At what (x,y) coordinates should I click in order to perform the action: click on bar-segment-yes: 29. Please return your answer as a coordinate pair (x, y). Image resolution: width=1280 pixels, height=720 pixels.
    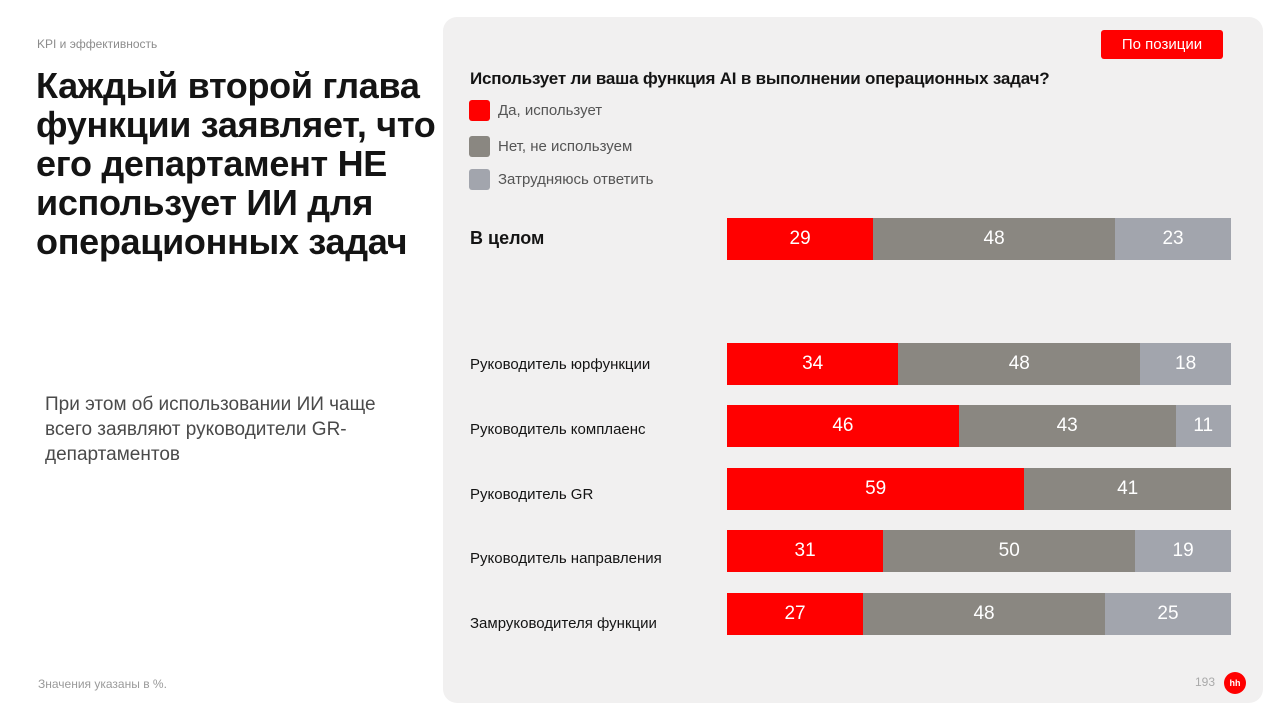
    Looking at the image, I should click on (800, 239).